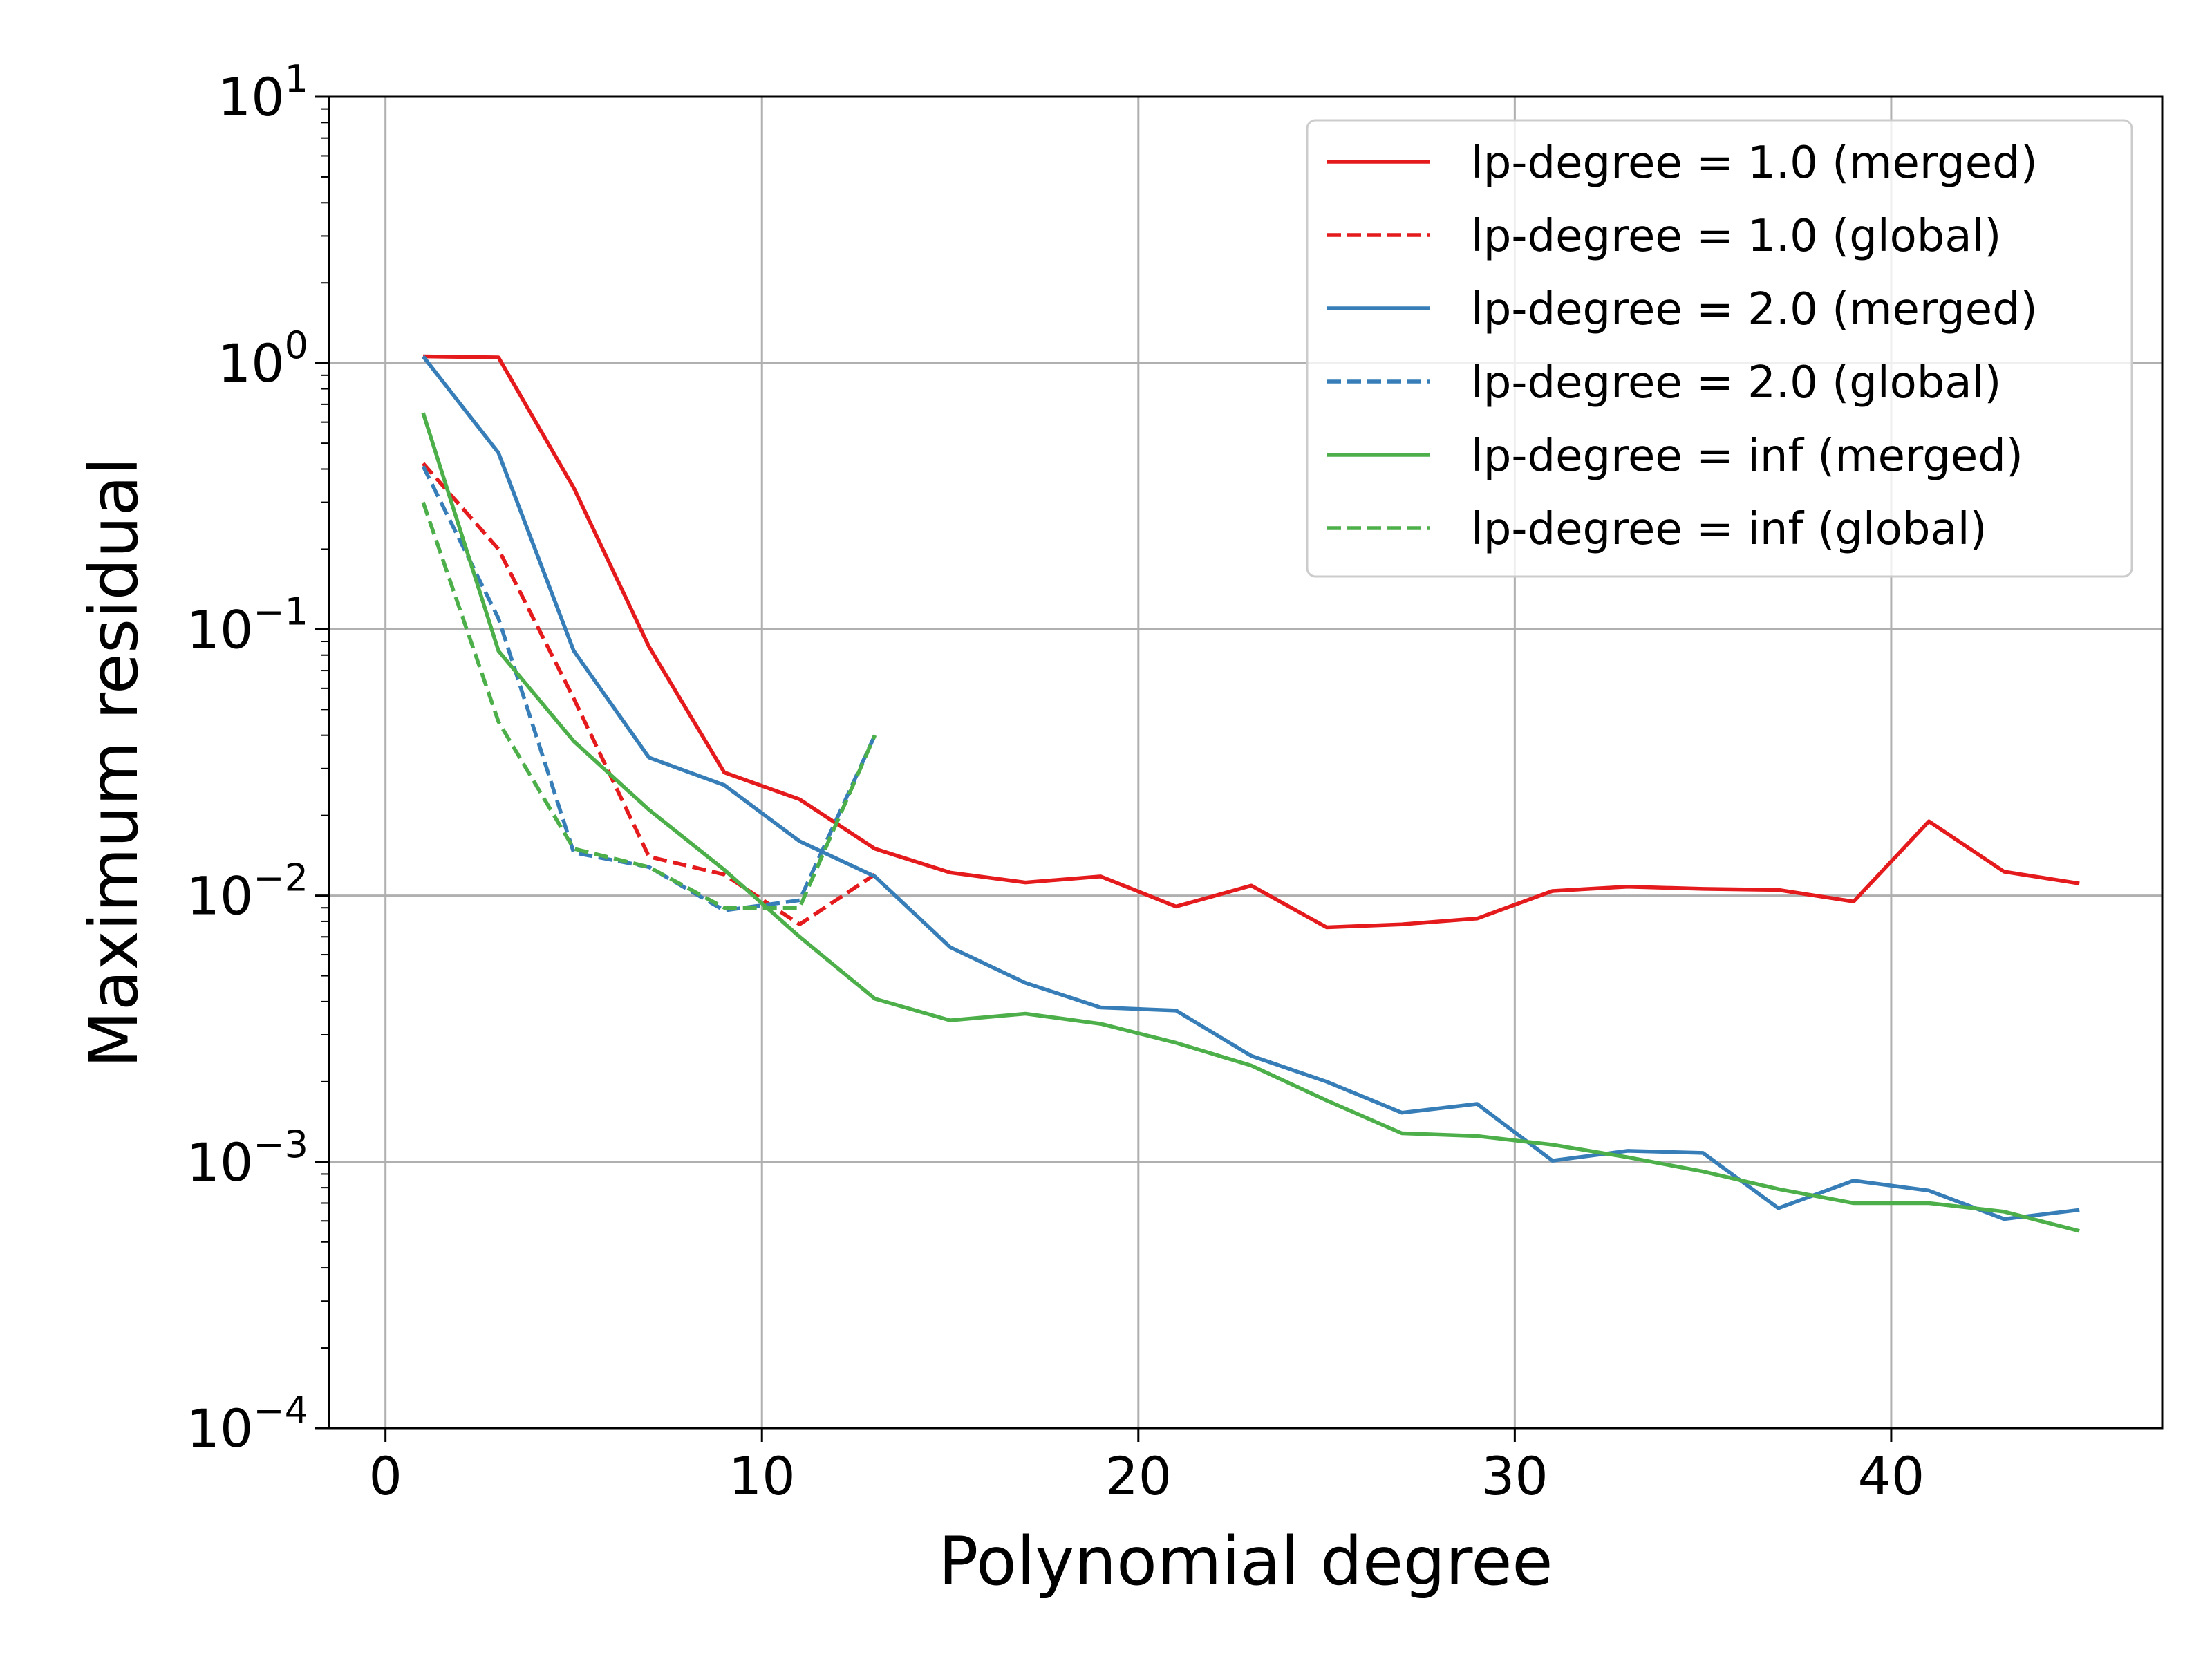 This screenshot has height=1659, width=2212. Describe the element at coordinates (1515, 1476) in the screenshot. I see `x-tick-label: 30` at that location.